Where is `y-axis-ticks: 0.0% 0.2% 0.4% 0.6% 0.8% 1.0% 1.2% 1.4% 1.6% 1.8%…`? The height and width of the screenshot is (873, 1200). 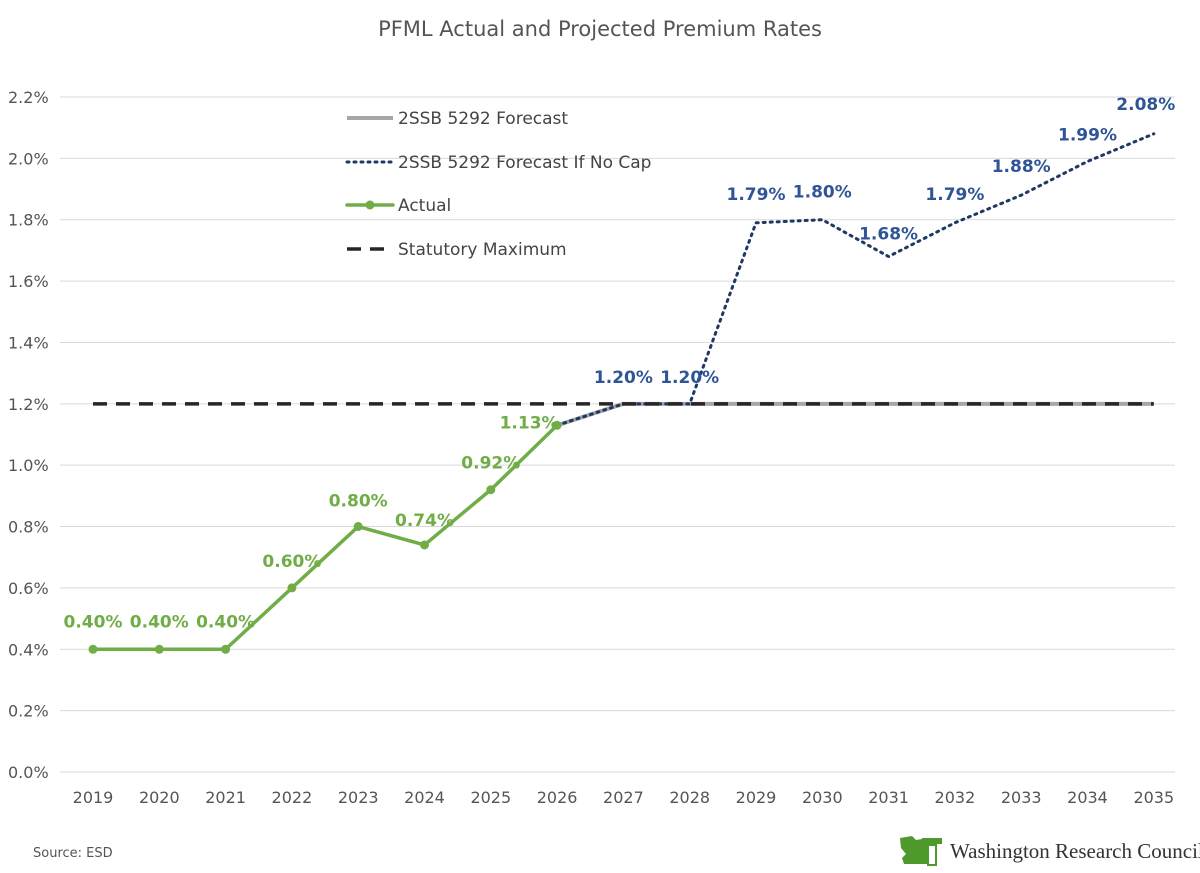 y-axis-ticks: 0.0% 0.2% 0.4% 0.6% 0.8% 1.0% 1.2% 1.4% 1.6% 1.8%… is located at coordinates (28, 435).